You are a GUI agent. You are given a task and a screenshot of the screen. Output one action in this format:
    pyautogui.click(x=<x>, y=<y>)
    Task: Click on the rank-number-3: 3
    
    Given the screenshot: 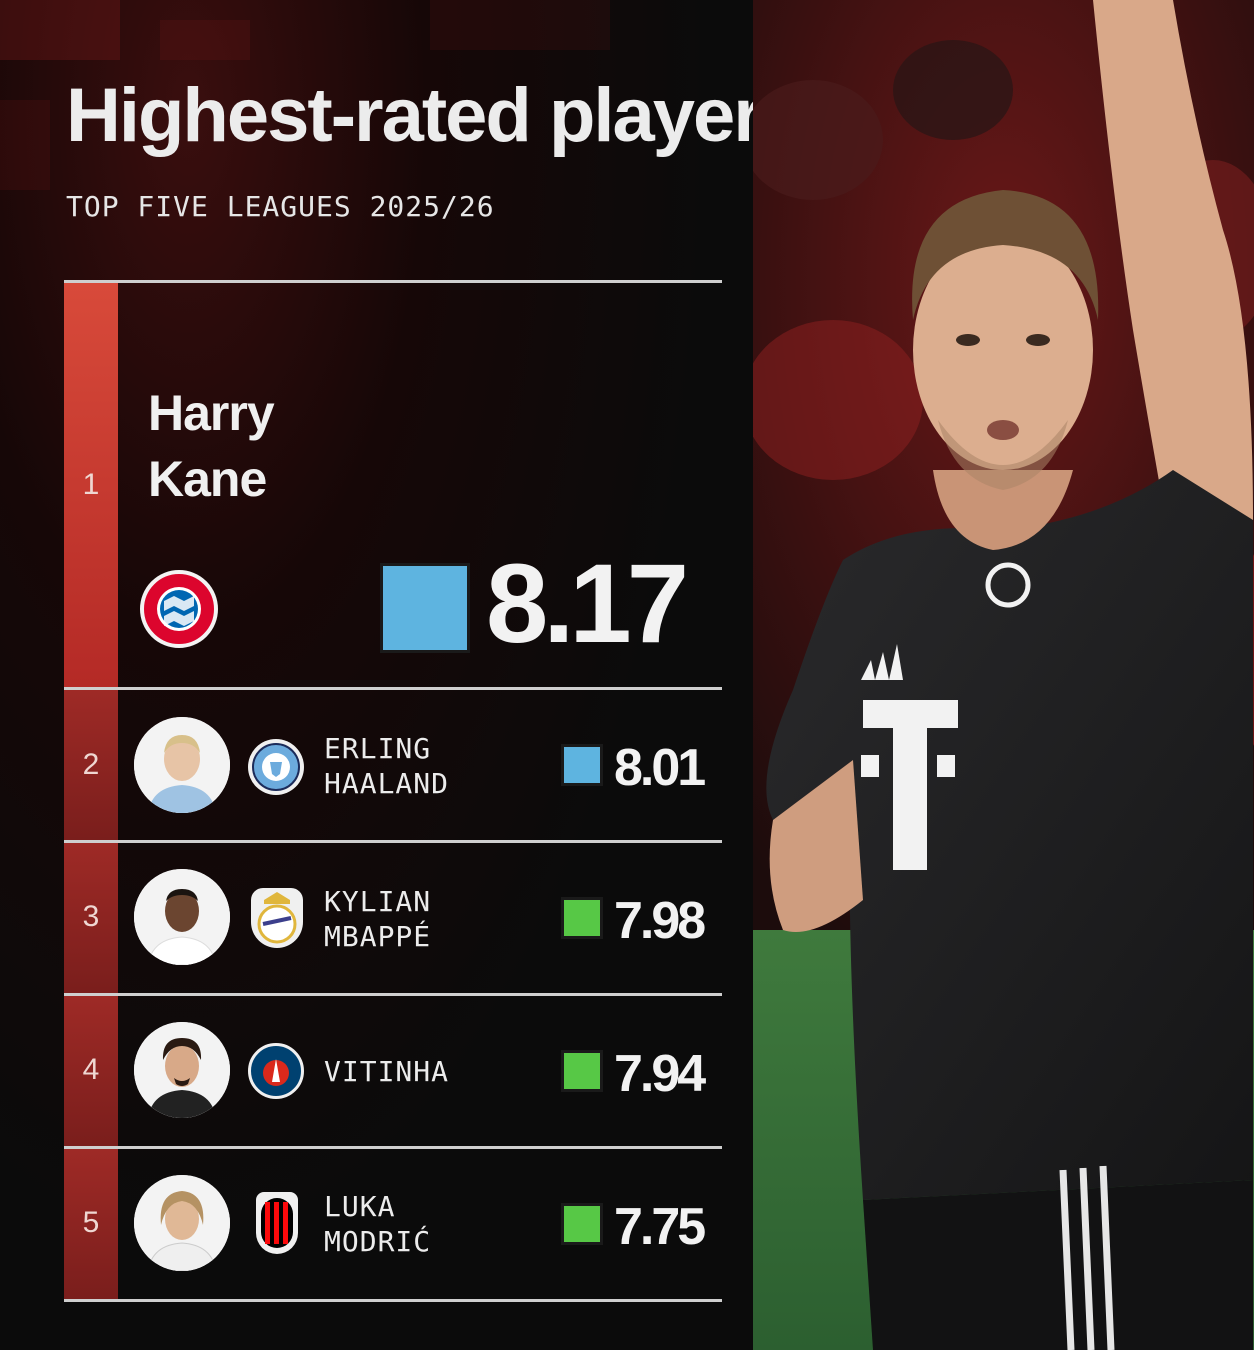 What is the action you would take?
    pyautogui.click(x=91, y=916)
    